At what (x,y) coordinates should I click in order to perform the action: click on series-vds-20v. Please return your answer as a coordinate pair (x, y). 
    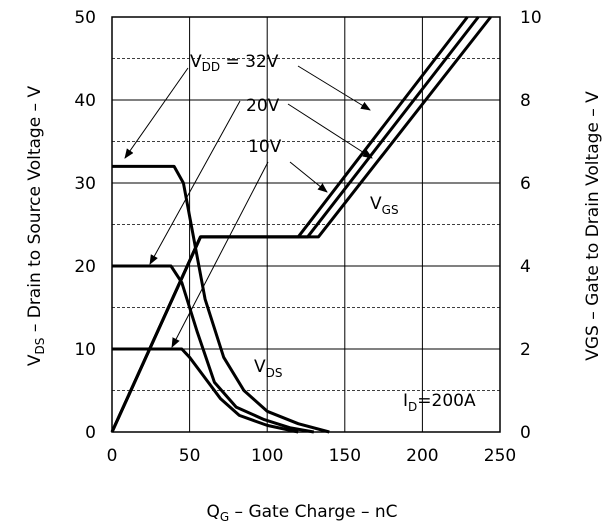
    Looking at the image, I should click on (213, 349).